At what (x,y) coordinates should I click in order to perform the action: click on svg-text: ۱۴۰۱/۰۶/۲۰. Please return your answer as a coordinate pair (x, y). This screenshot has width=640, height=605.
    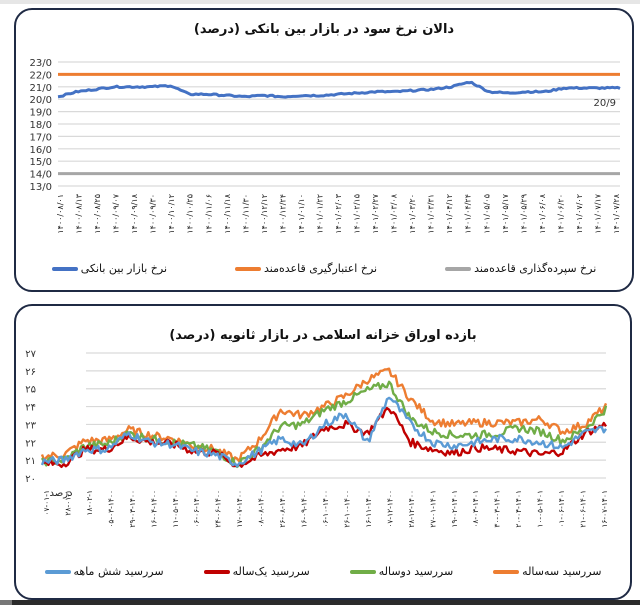
    Looking at the image, I should click on (560, 214).